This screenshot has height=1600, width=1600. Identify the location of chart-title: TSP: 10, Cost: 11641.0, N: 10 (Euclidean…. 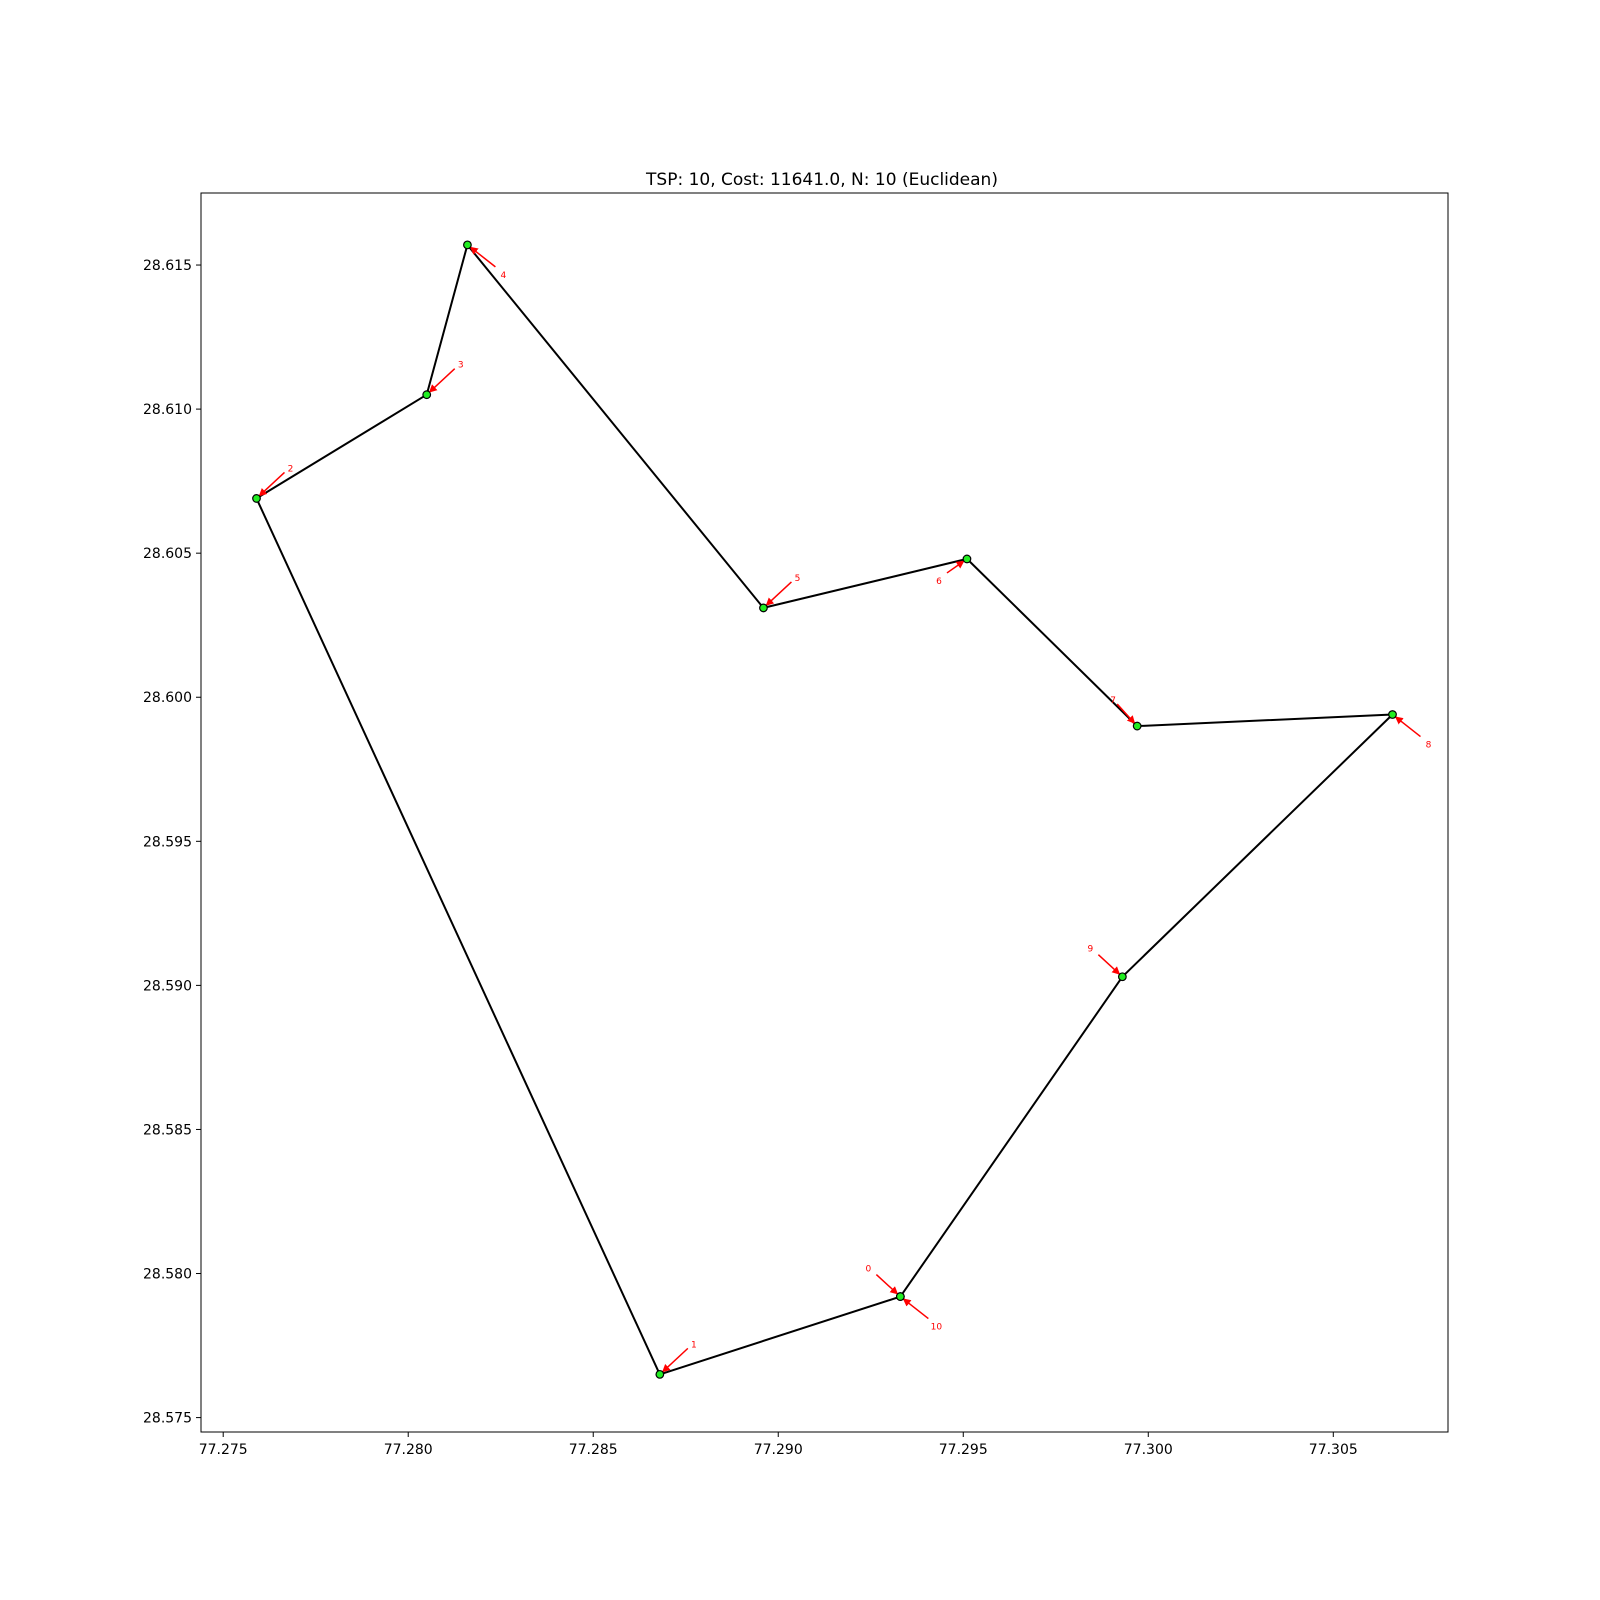
(821, 180).